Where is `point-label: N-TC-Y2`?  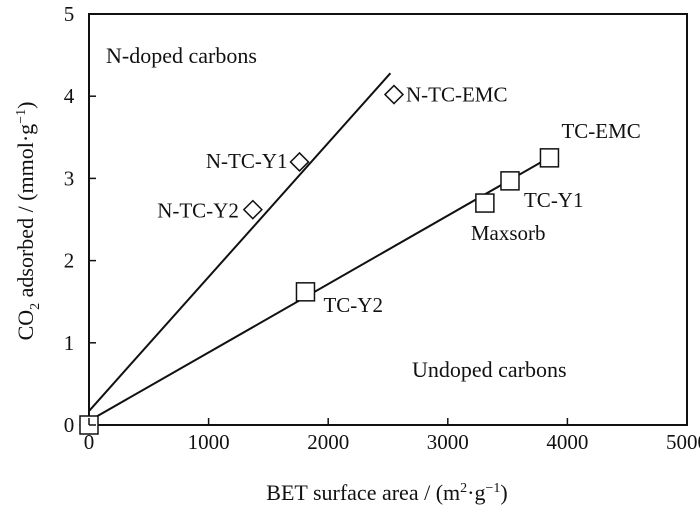 point-label: N-TC-Y2 is located at coordinates (198, 211).